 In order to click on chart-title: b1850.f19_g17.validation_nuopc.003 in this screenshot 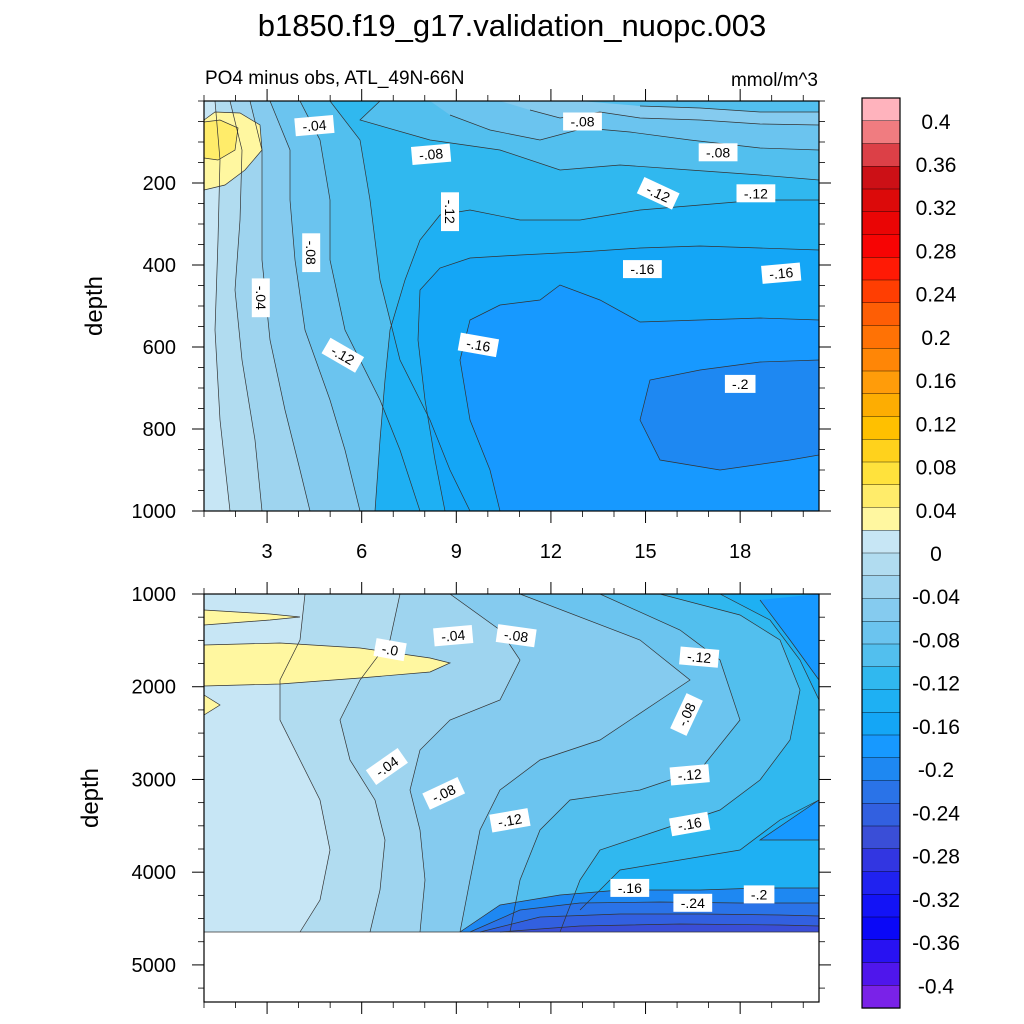, I will do `click(512, 25)`.